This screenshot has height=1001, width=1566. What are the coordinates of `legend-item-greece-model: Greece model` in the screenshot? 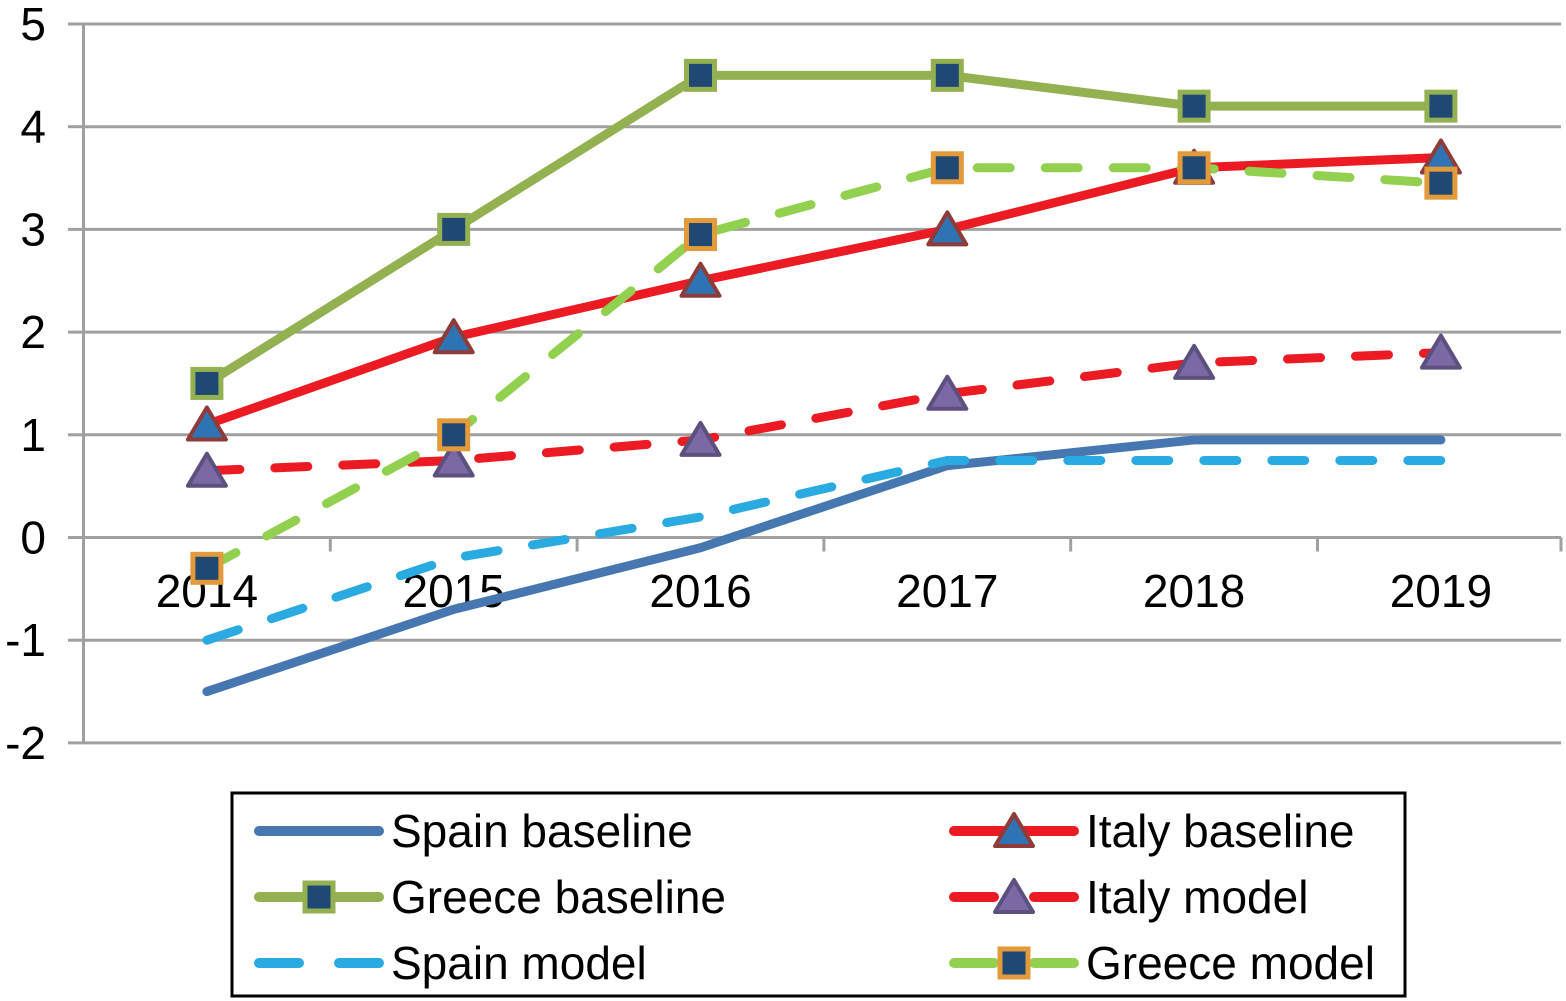 It's located at (1162, 963).